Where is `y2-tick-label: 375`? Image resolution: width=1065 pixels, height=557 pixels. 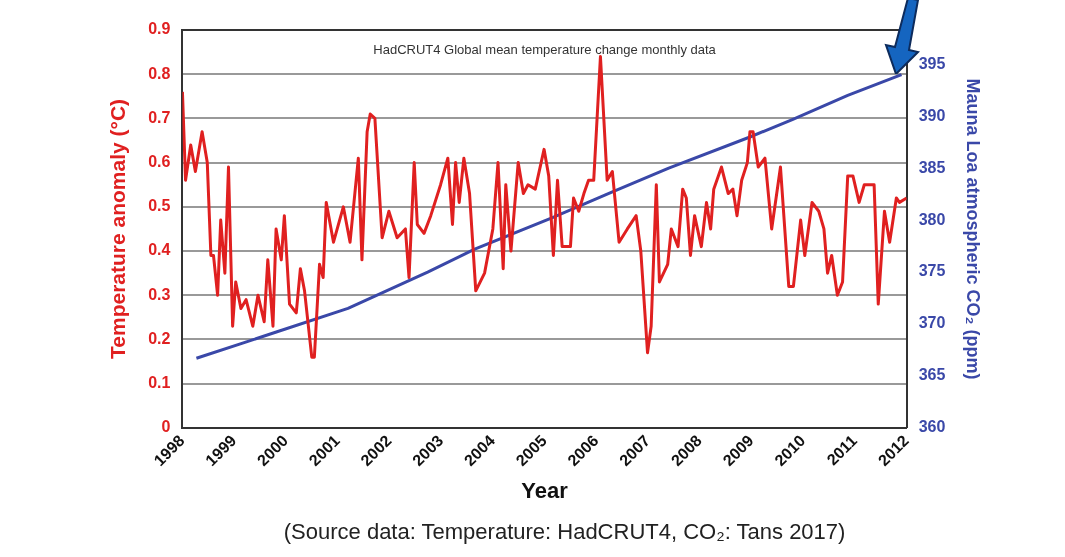
y2-tick-label: 375 is located at coordinates (932, 271).